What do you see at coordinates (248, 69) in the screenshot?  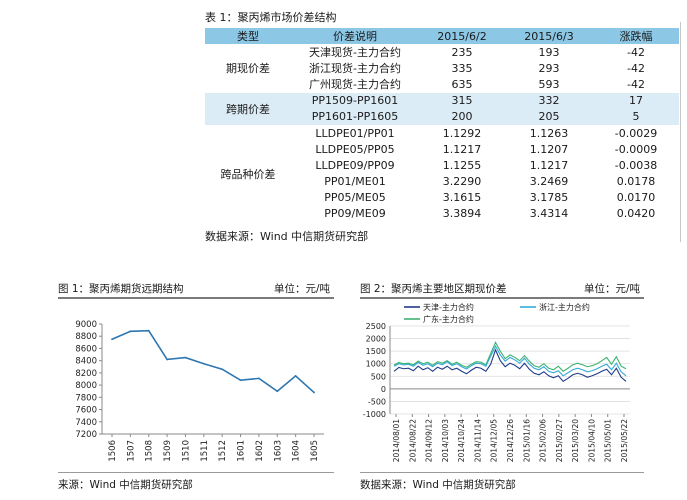 I see `category-cell: 期现价差` at bounding box center [248, 69].